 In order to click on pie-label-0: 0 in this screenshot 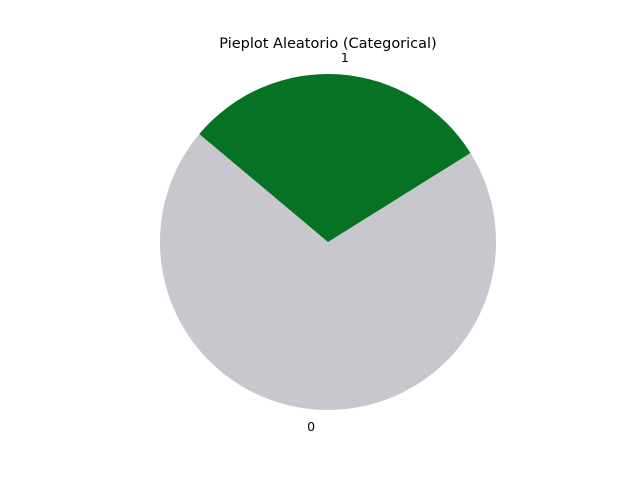, I will do `click(311, 426)`.